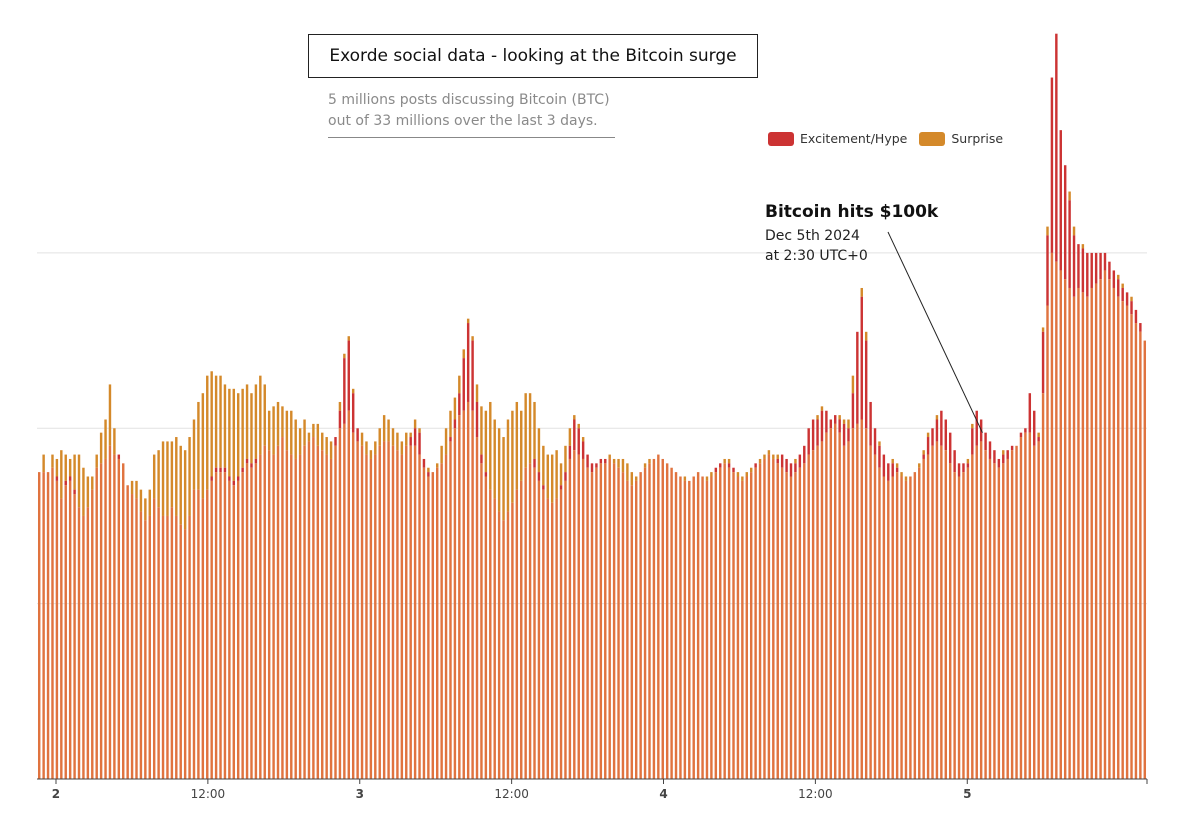  Describe the element at coordinates (56, 794) in the screenshot. I see `x-tick-label: 2` at that location.